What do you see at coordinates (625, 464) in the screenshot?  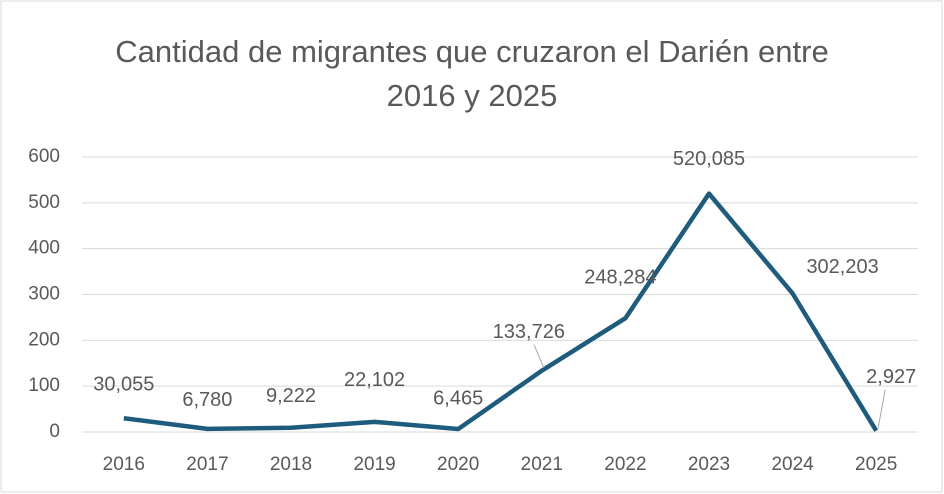 I see `x-tick-label: 2022` at bounding box center [625, 464].